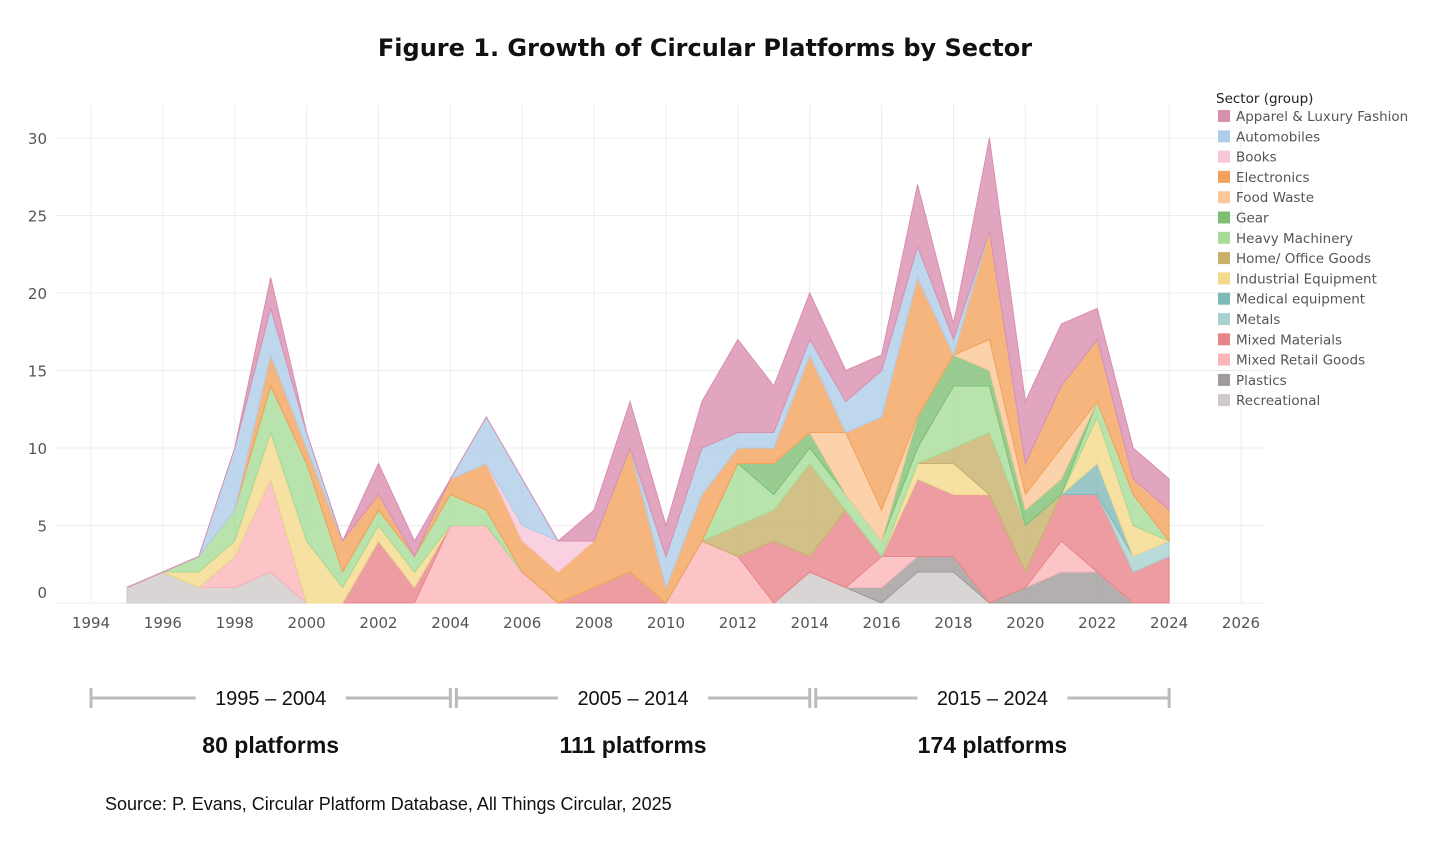 The image size is (1456, 851). What do you see at coordinates (37, 449) in the screenshot?
I see `y-tick-label: 10` at bounding box center [37, 449].